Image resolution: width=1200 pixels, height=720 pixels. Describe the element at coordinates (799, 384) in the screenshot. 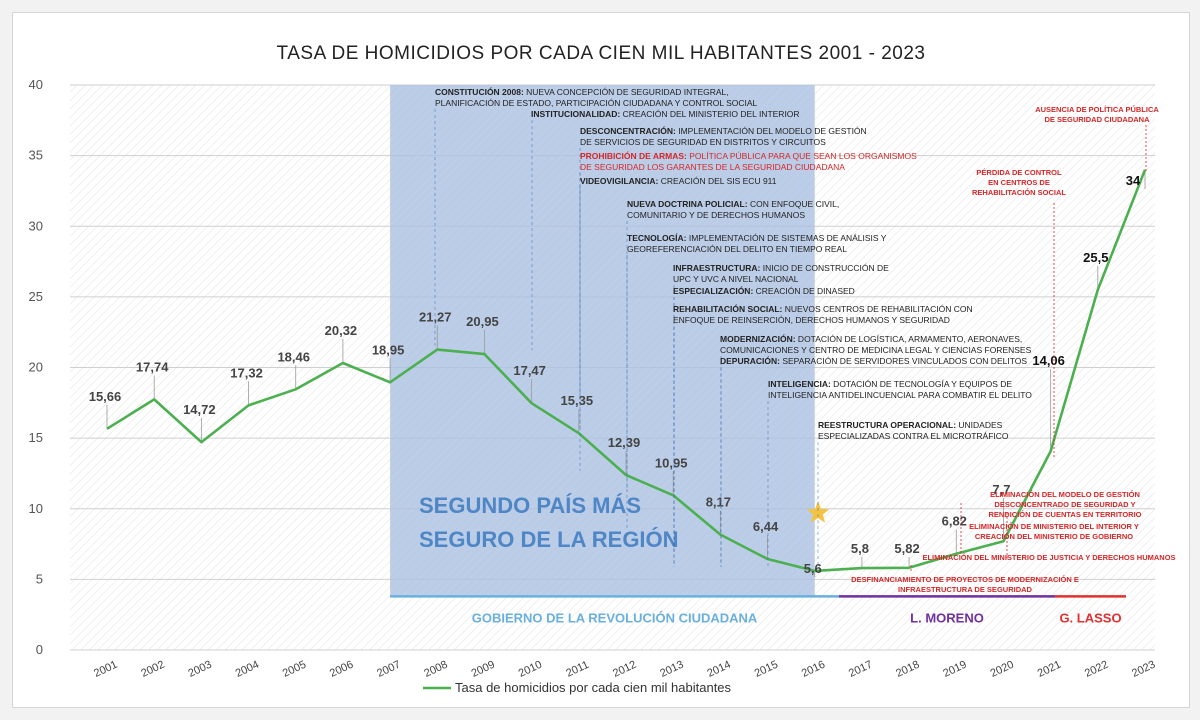

I see `annotation-bold: INTELIGENCIA:` at that location.